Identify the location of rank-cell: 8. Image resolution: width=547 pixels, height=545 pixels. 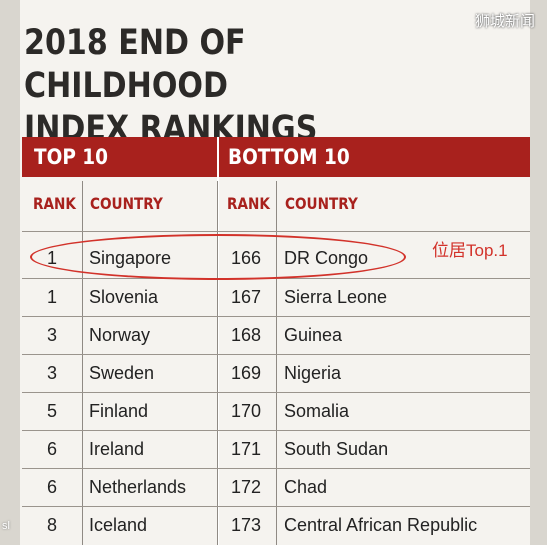
(51, 525).